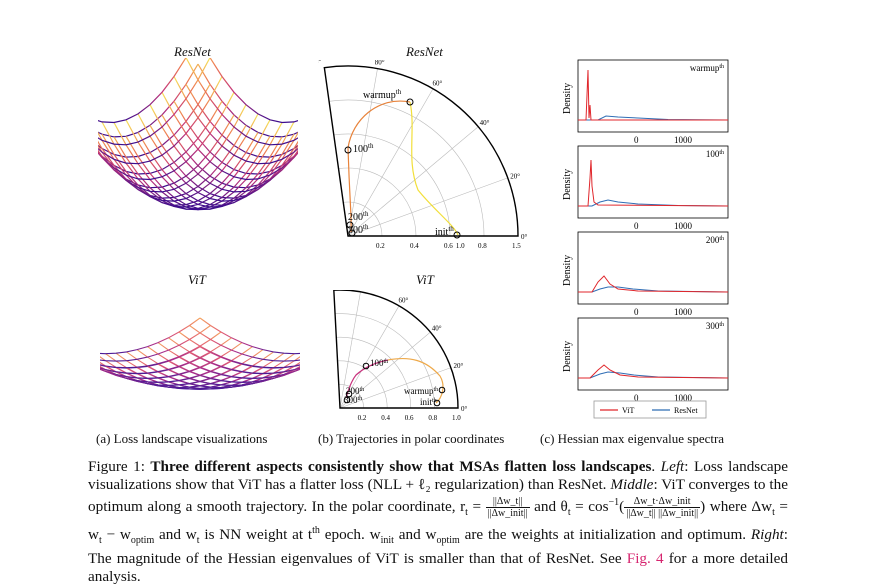 The width and height of the screenshot is (870, 586). What do you see at coordinates (662, 508) in the screenshot?
I see `caption-fraction-angle: Δw_t·Δw_init ||Δw_t|| ||Δw_init||` at bounding box center [662, 508].